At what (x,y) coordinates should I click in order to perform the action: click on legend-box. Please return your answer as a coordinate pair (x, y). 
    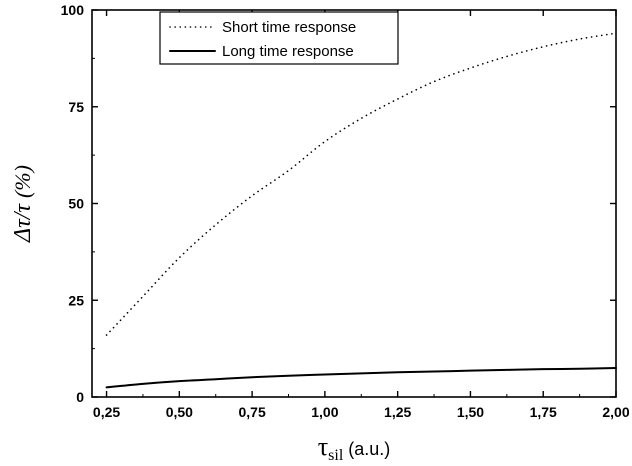
    Looking at the image, I should click on (279, 38).